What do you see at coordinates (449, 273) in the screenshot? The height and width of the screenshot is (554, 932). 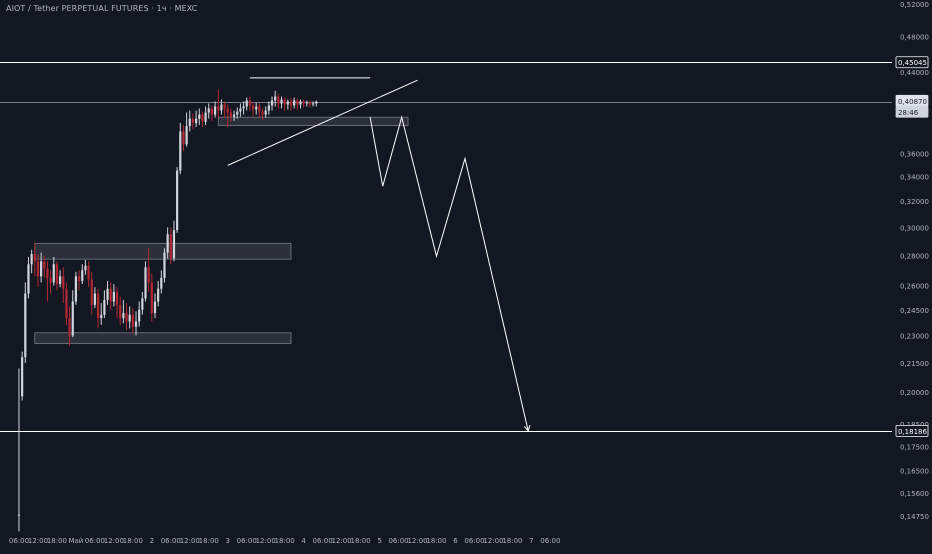 I see `projection-path` at bounding box center [449, 273].